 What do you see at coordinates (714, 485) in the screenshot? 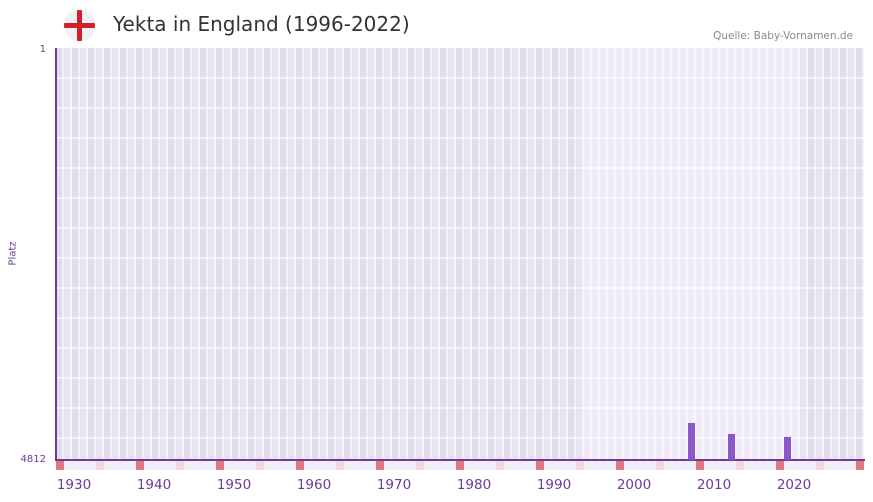
I see `x-tick-label: 2010` at bounding box center [714, 485].